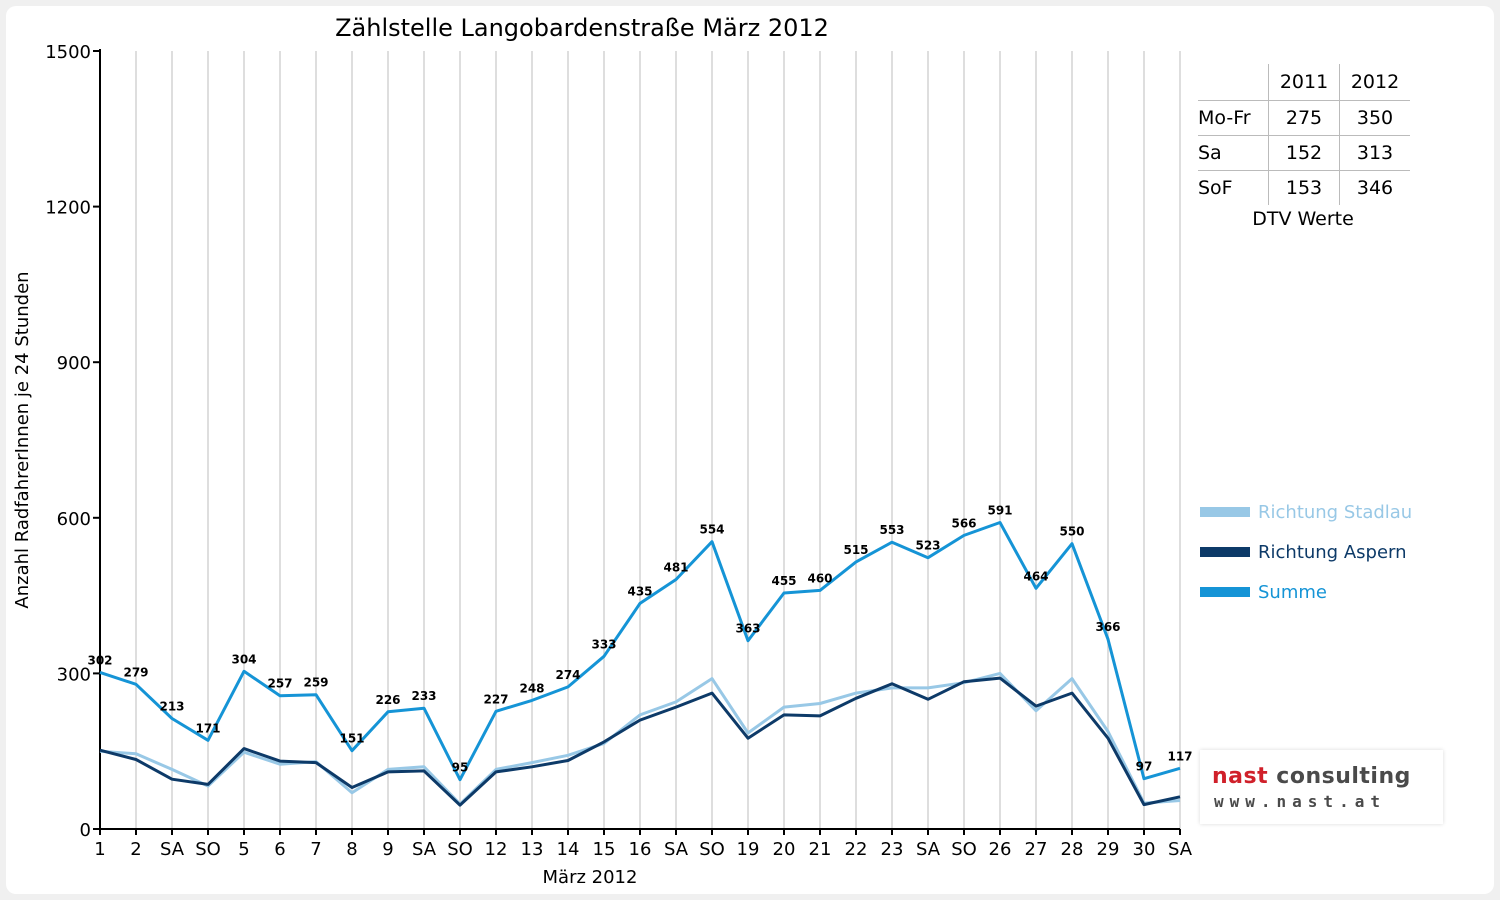 Image resolution: width=1500 pixels, height=900 pixels. I want to click on dtv-cell: 152, so click(1304, 152).